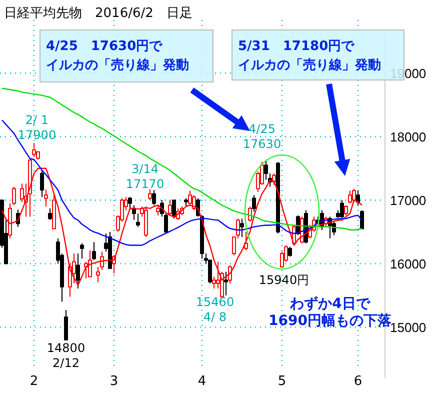 This screenshot has height=406, width=446. What do you see at coordinates (262, 136) in the screenshot?
I see `annotation: 4/25 17630` at bounding box center [262, 136].